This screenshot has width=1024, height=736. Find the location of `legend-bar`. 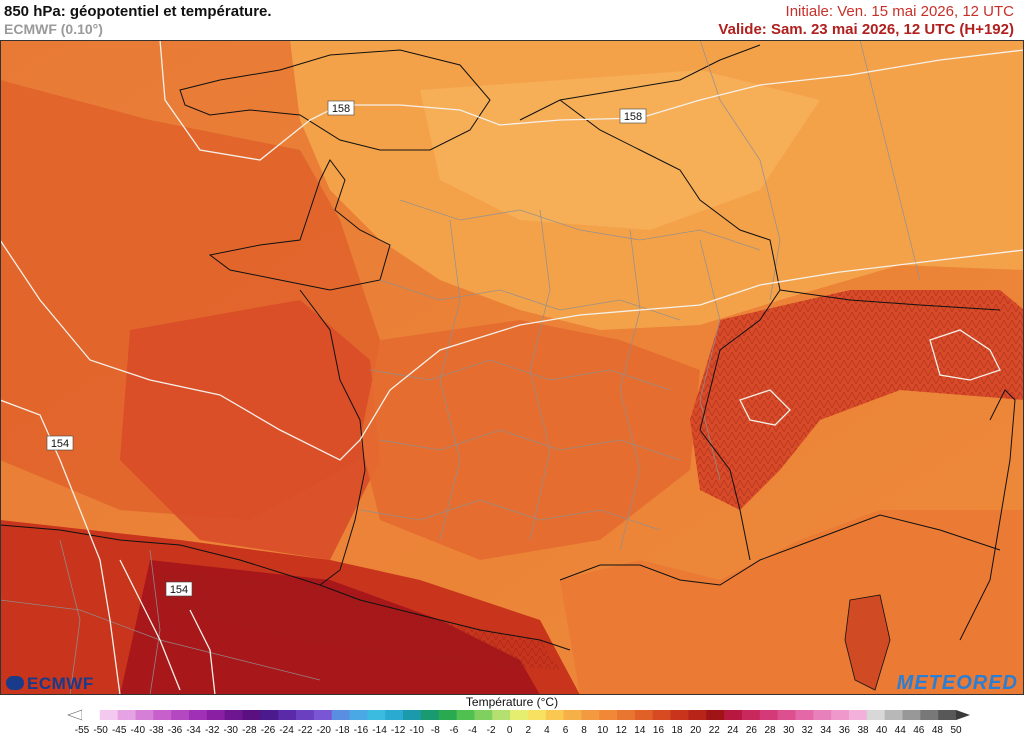

legend-bar is located at coordinates (518, 715).